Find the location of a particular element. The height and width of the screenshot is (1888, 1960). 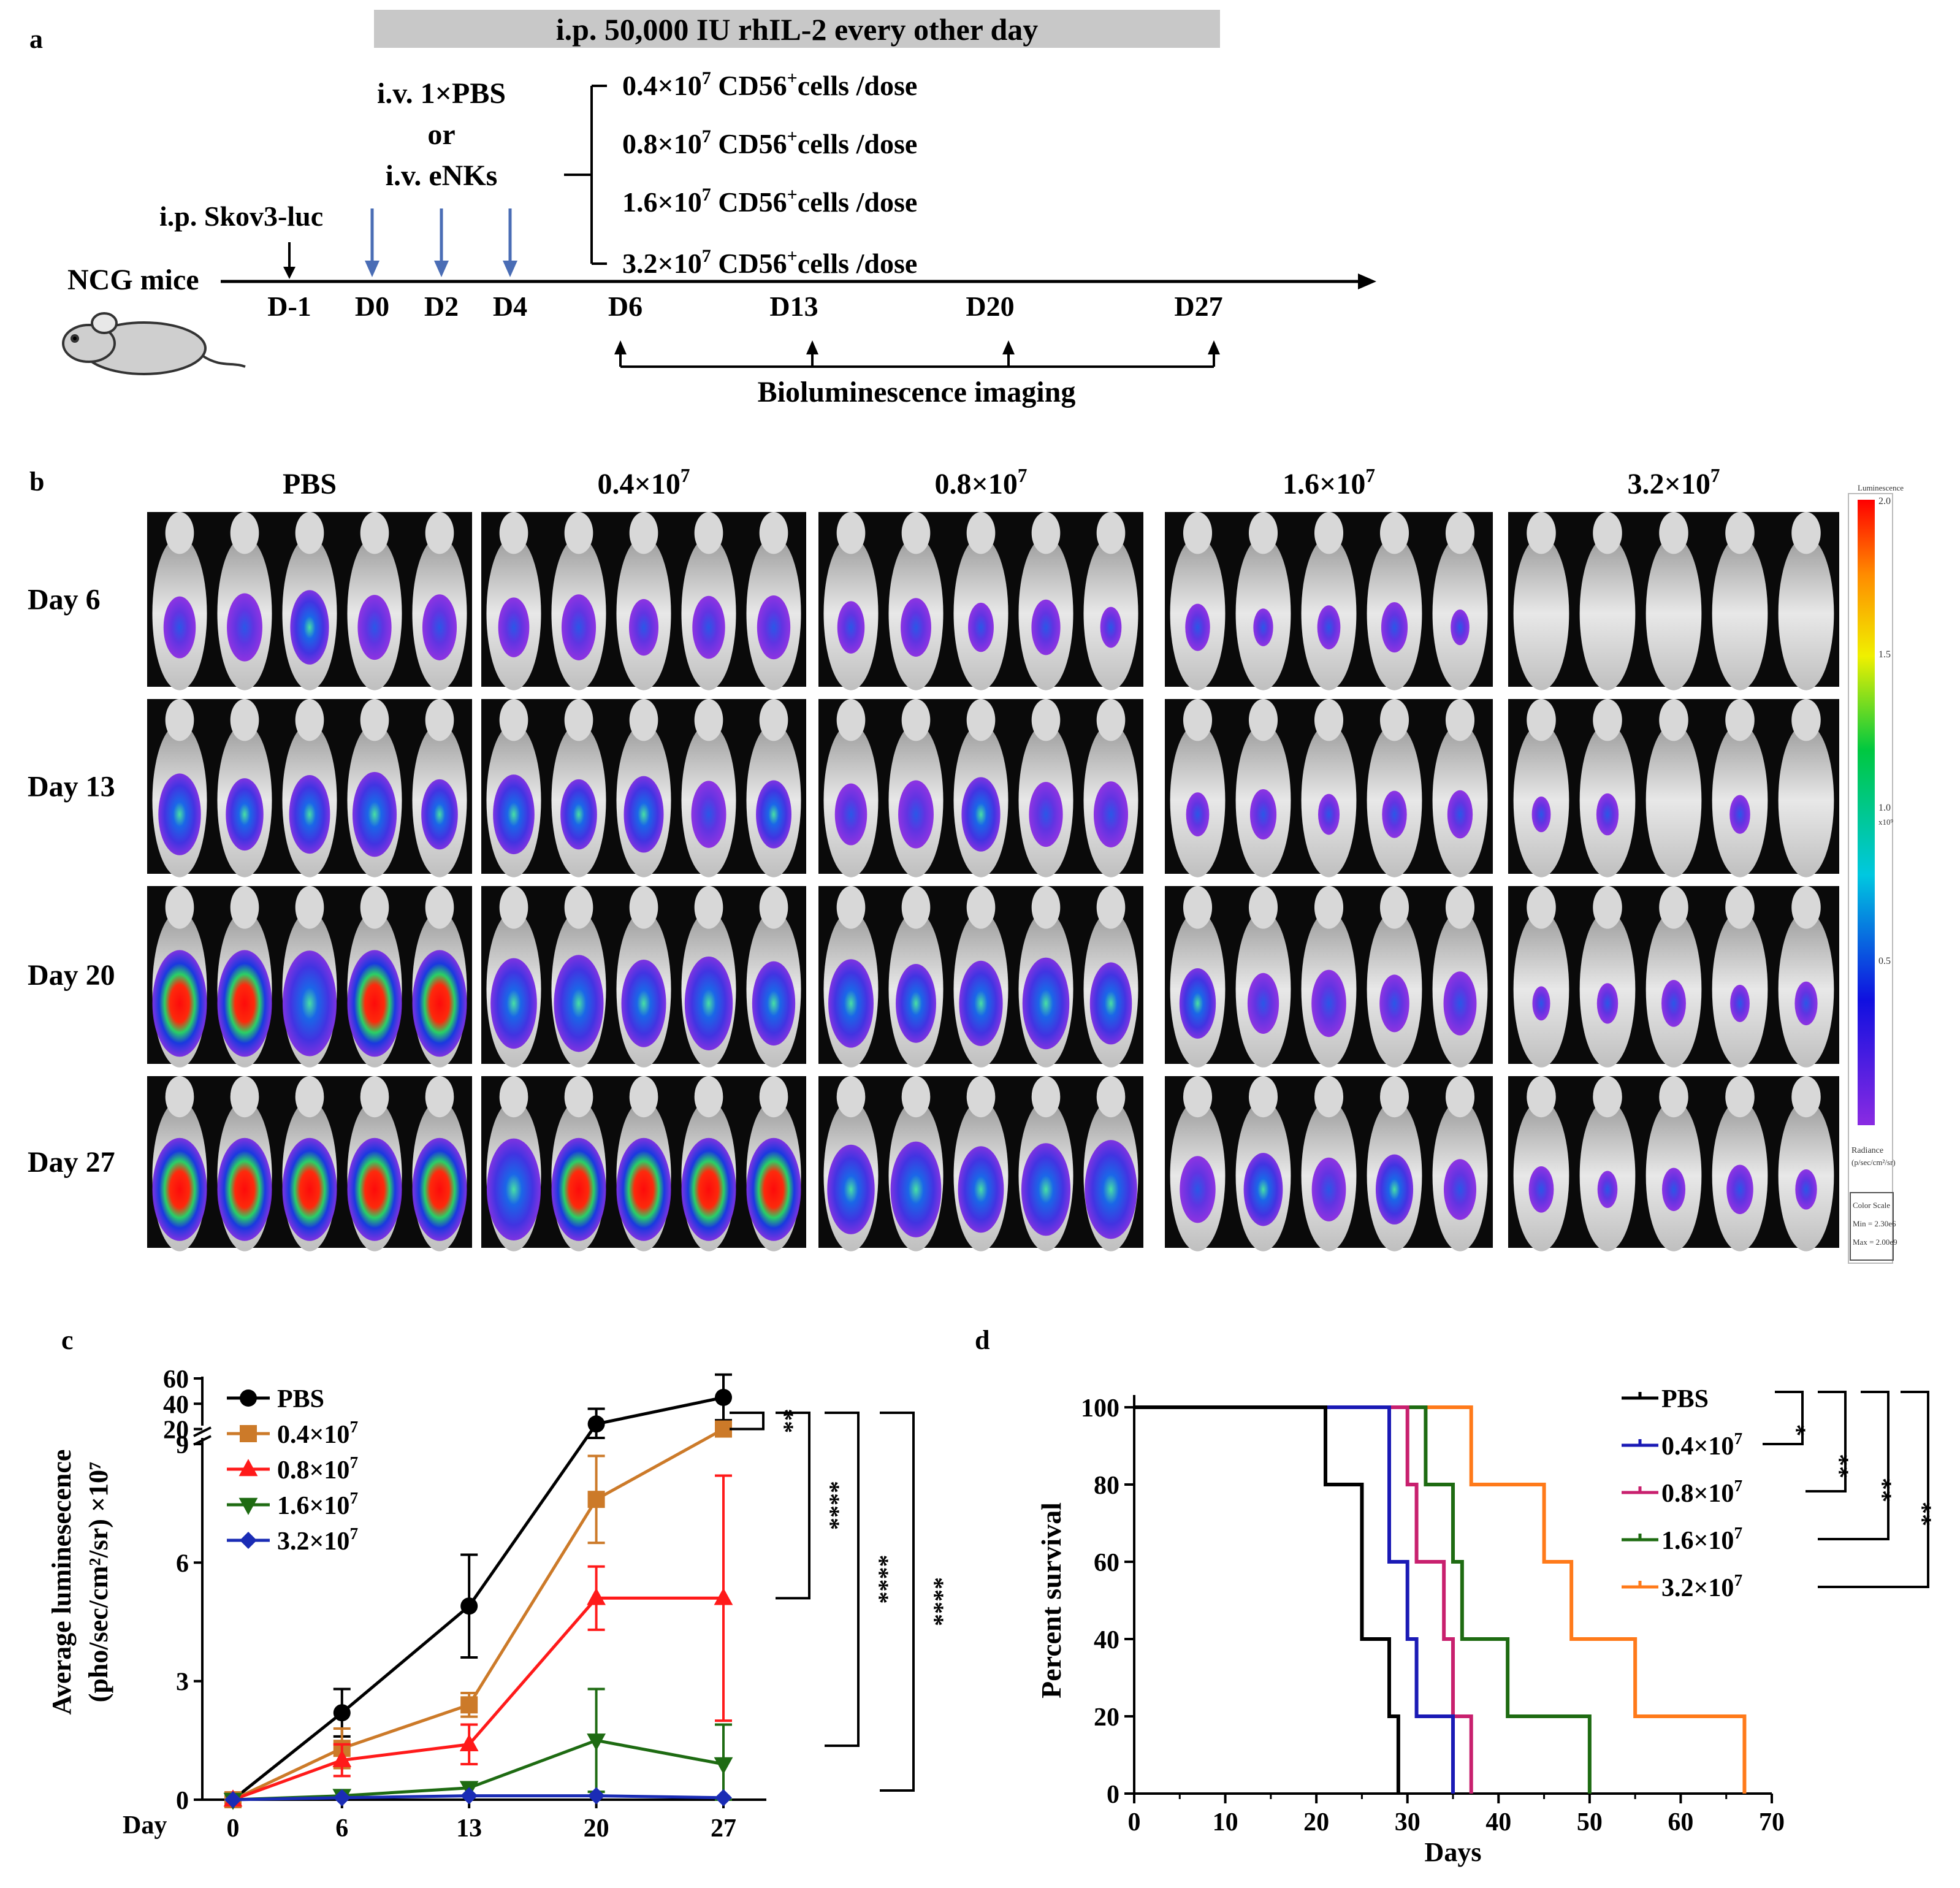

treatment-line-3: i.v. eNKs is located at coordinates (442, 176).